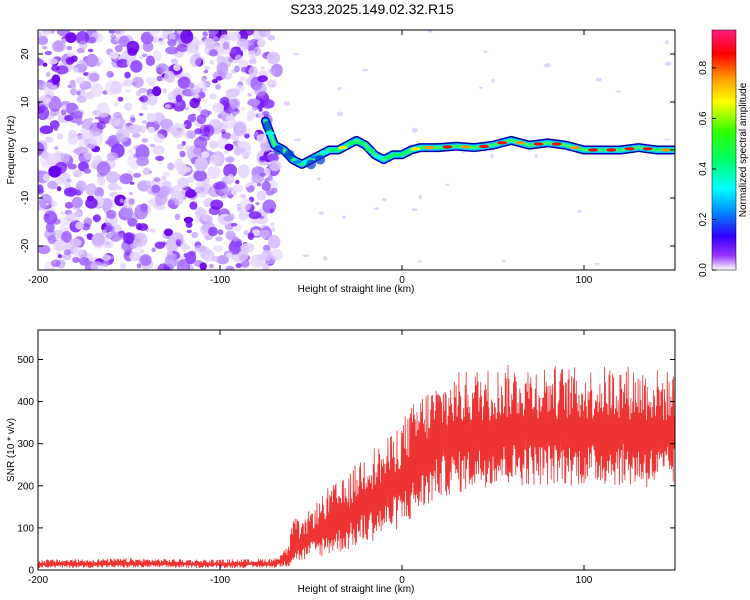 This screenshot has width=750, height=600. Describe the element at coordinates (707, 169) in the screenshot. I see `colorbar-ticks: 0.0 0.2 0.4 0.6 0.8` at that location.